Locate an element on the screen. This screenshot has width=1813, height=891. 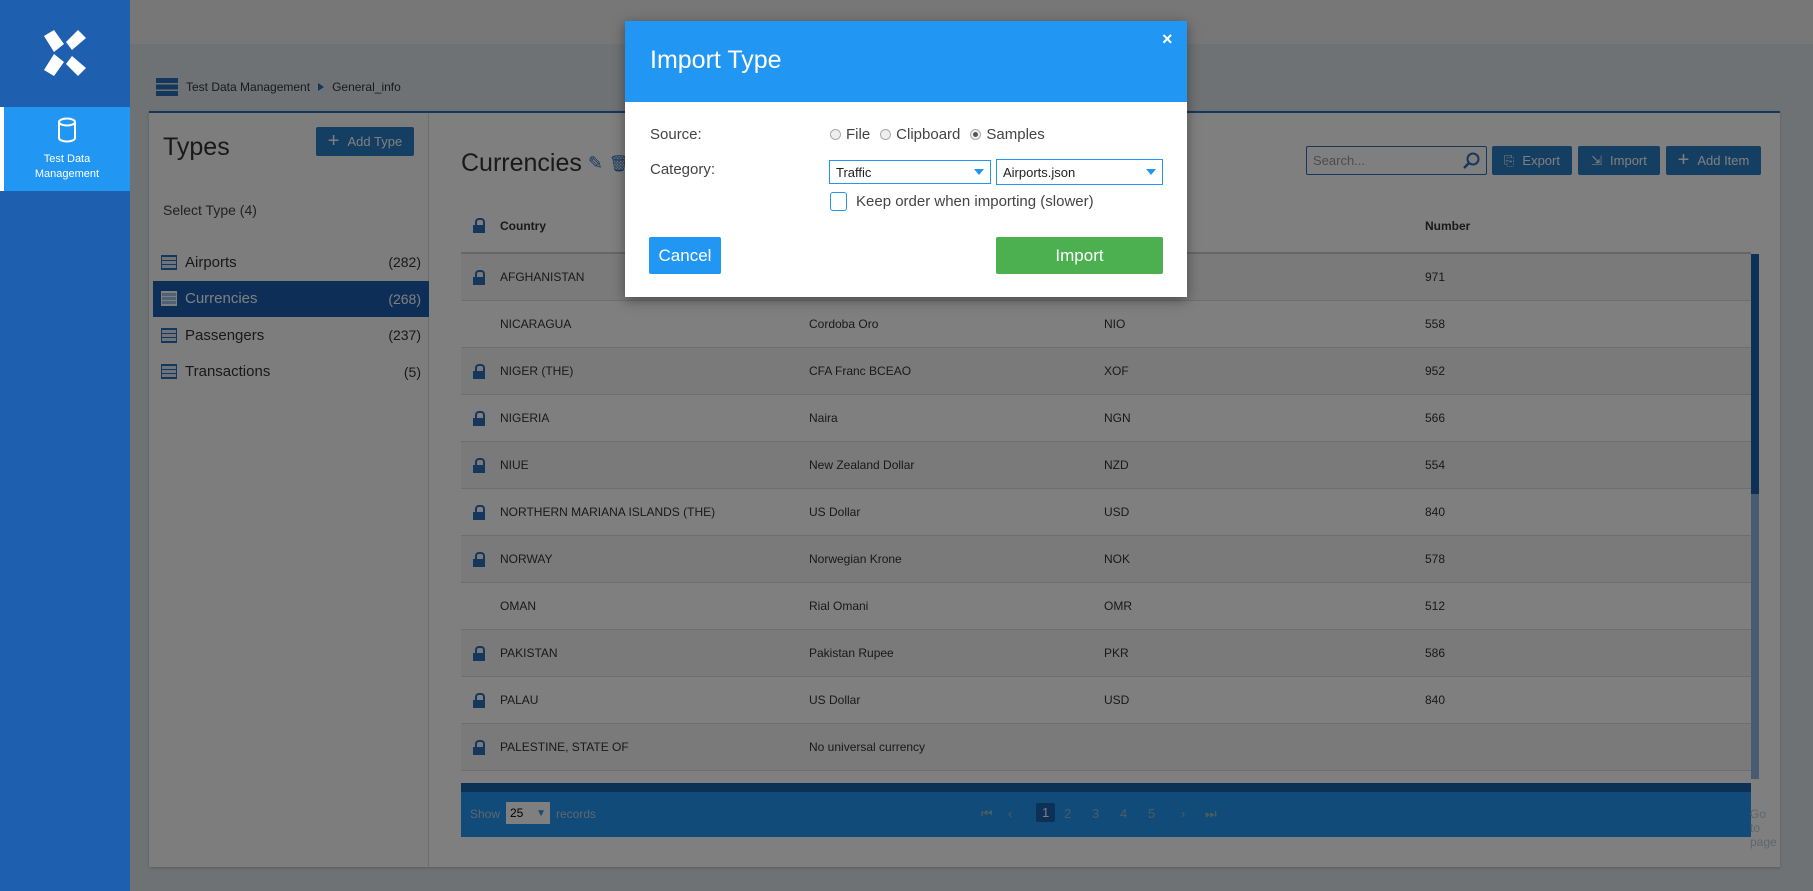
source-option-file: File is located at coordinates (850, 134).